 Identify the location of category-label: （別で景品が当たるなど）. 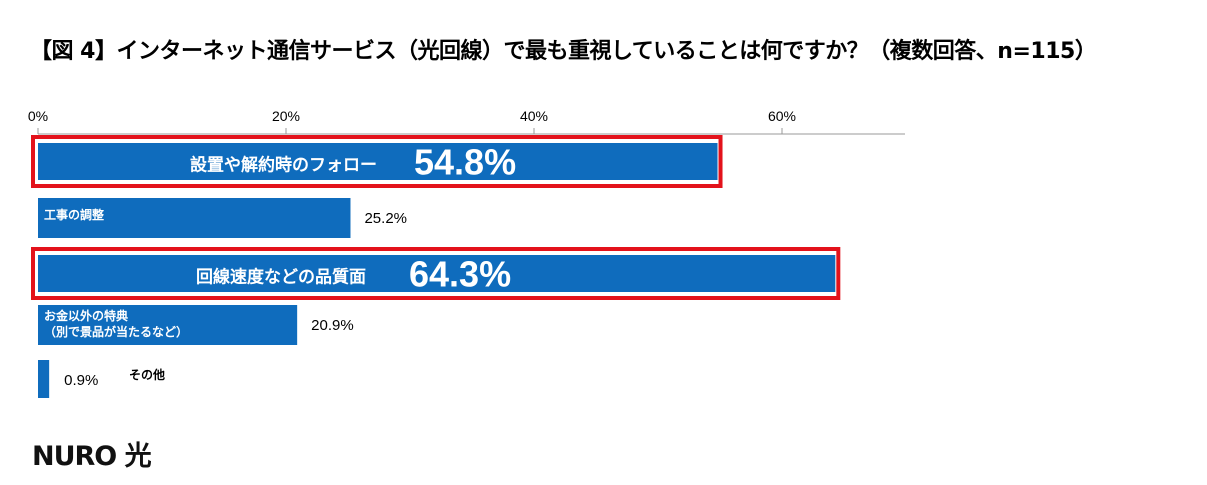
(116, 331).